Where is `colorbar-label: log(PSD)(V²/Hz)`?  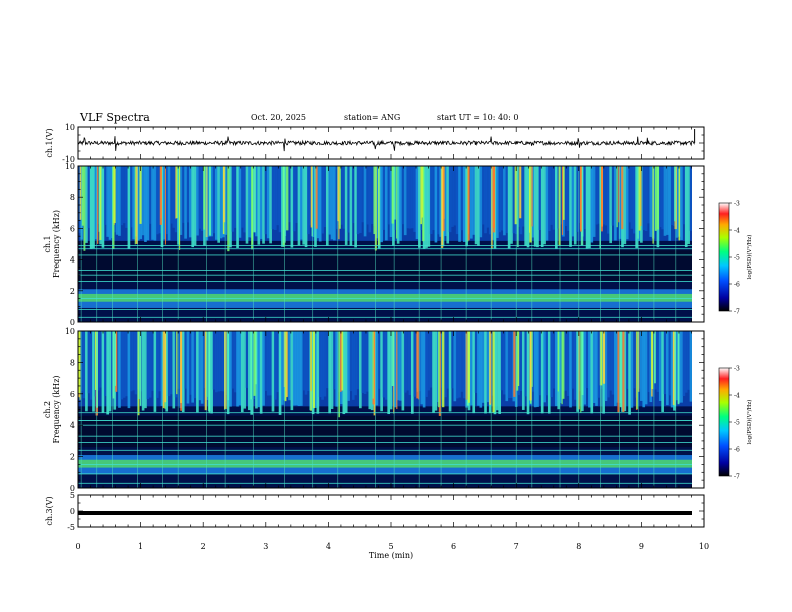
colorbar-label: log(PSD)(V²/Hz) is located at coordinates (749, 257).